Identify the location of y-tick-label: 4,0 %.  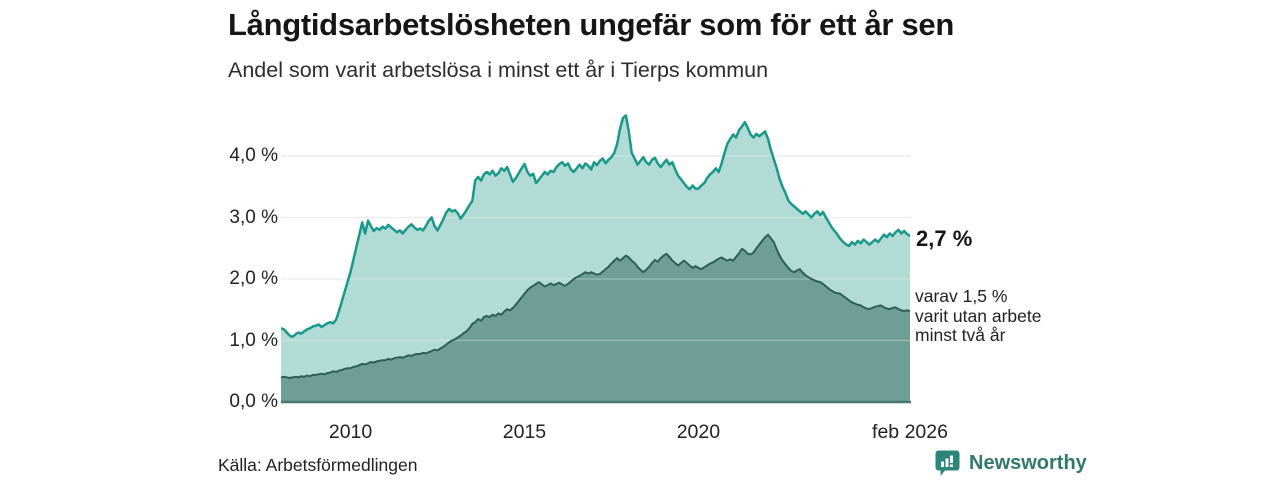
(253, 155).